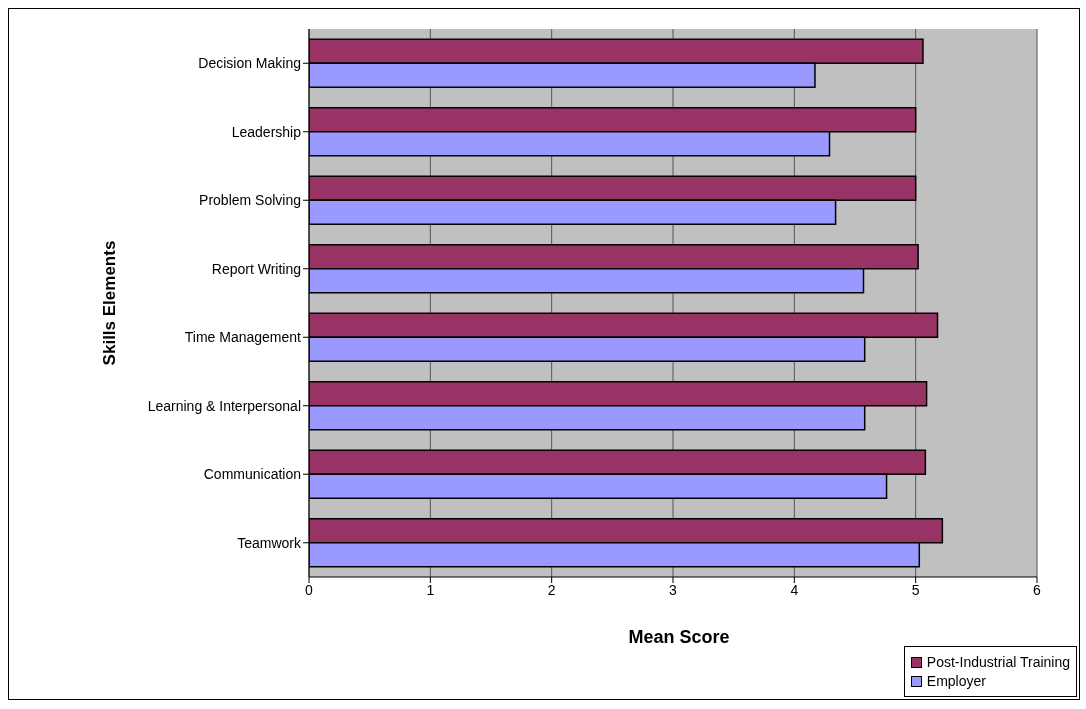 Image resolution: width=1086 pixels, height=709 pixels. I want to click on y-tick-label: Learning & Interpersonal, so click(224, 405).